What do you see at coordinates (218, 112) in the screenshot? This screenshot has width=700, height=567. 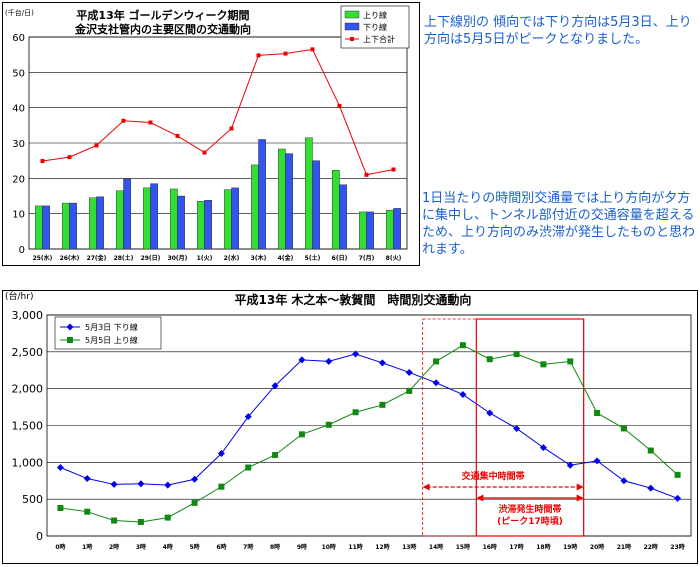 I see `line-total` at bounding box center [218, 112].